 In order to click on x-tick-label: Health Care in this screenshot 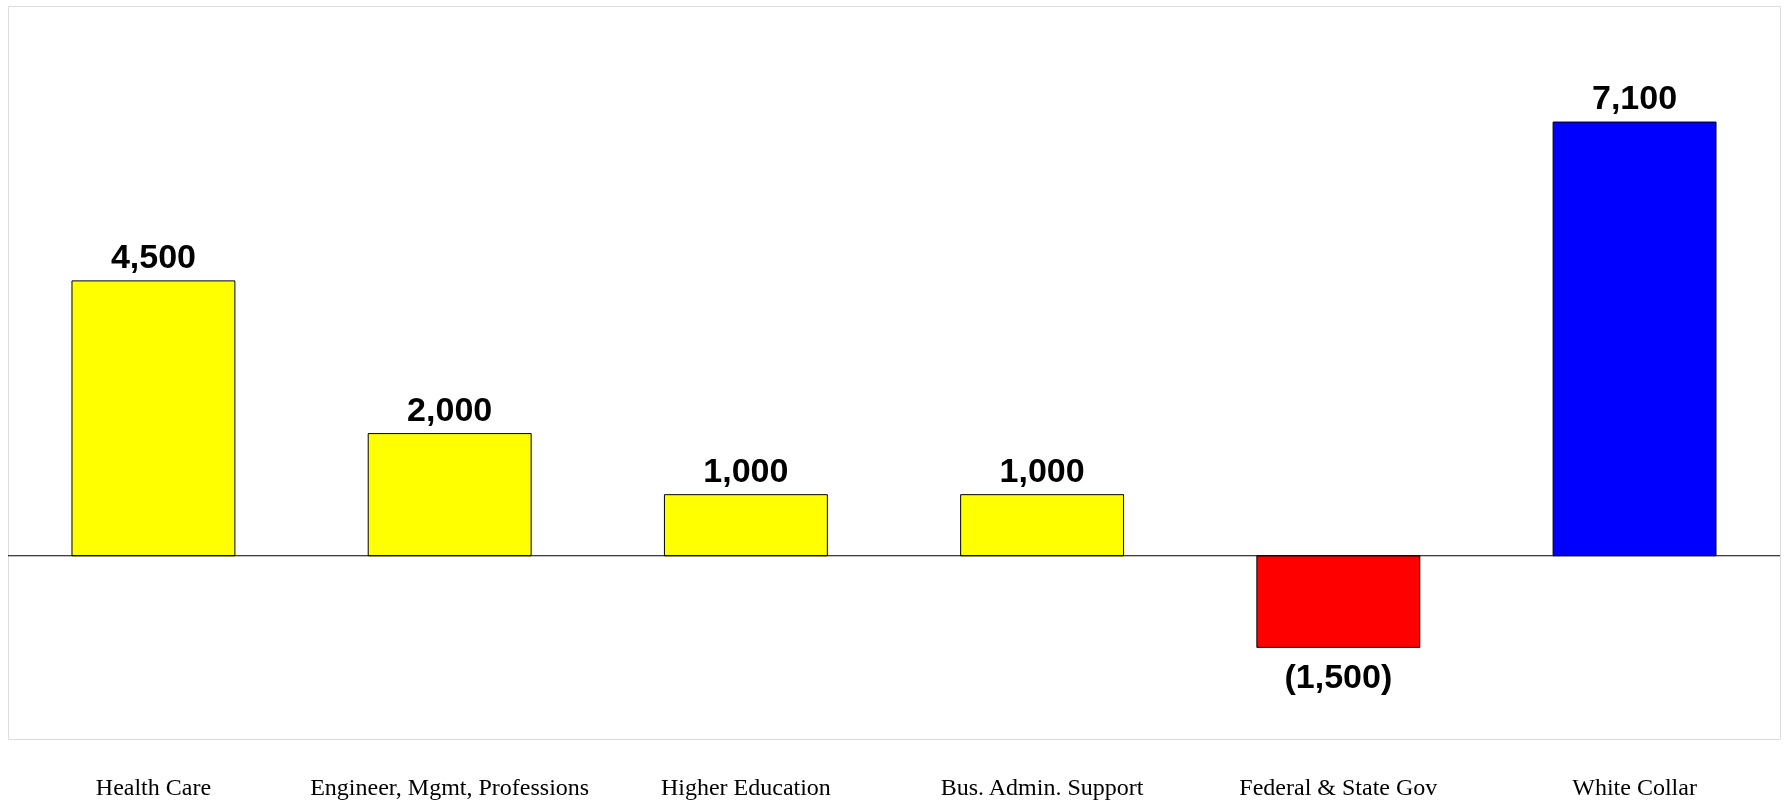, I will do `click(153, 786)`.